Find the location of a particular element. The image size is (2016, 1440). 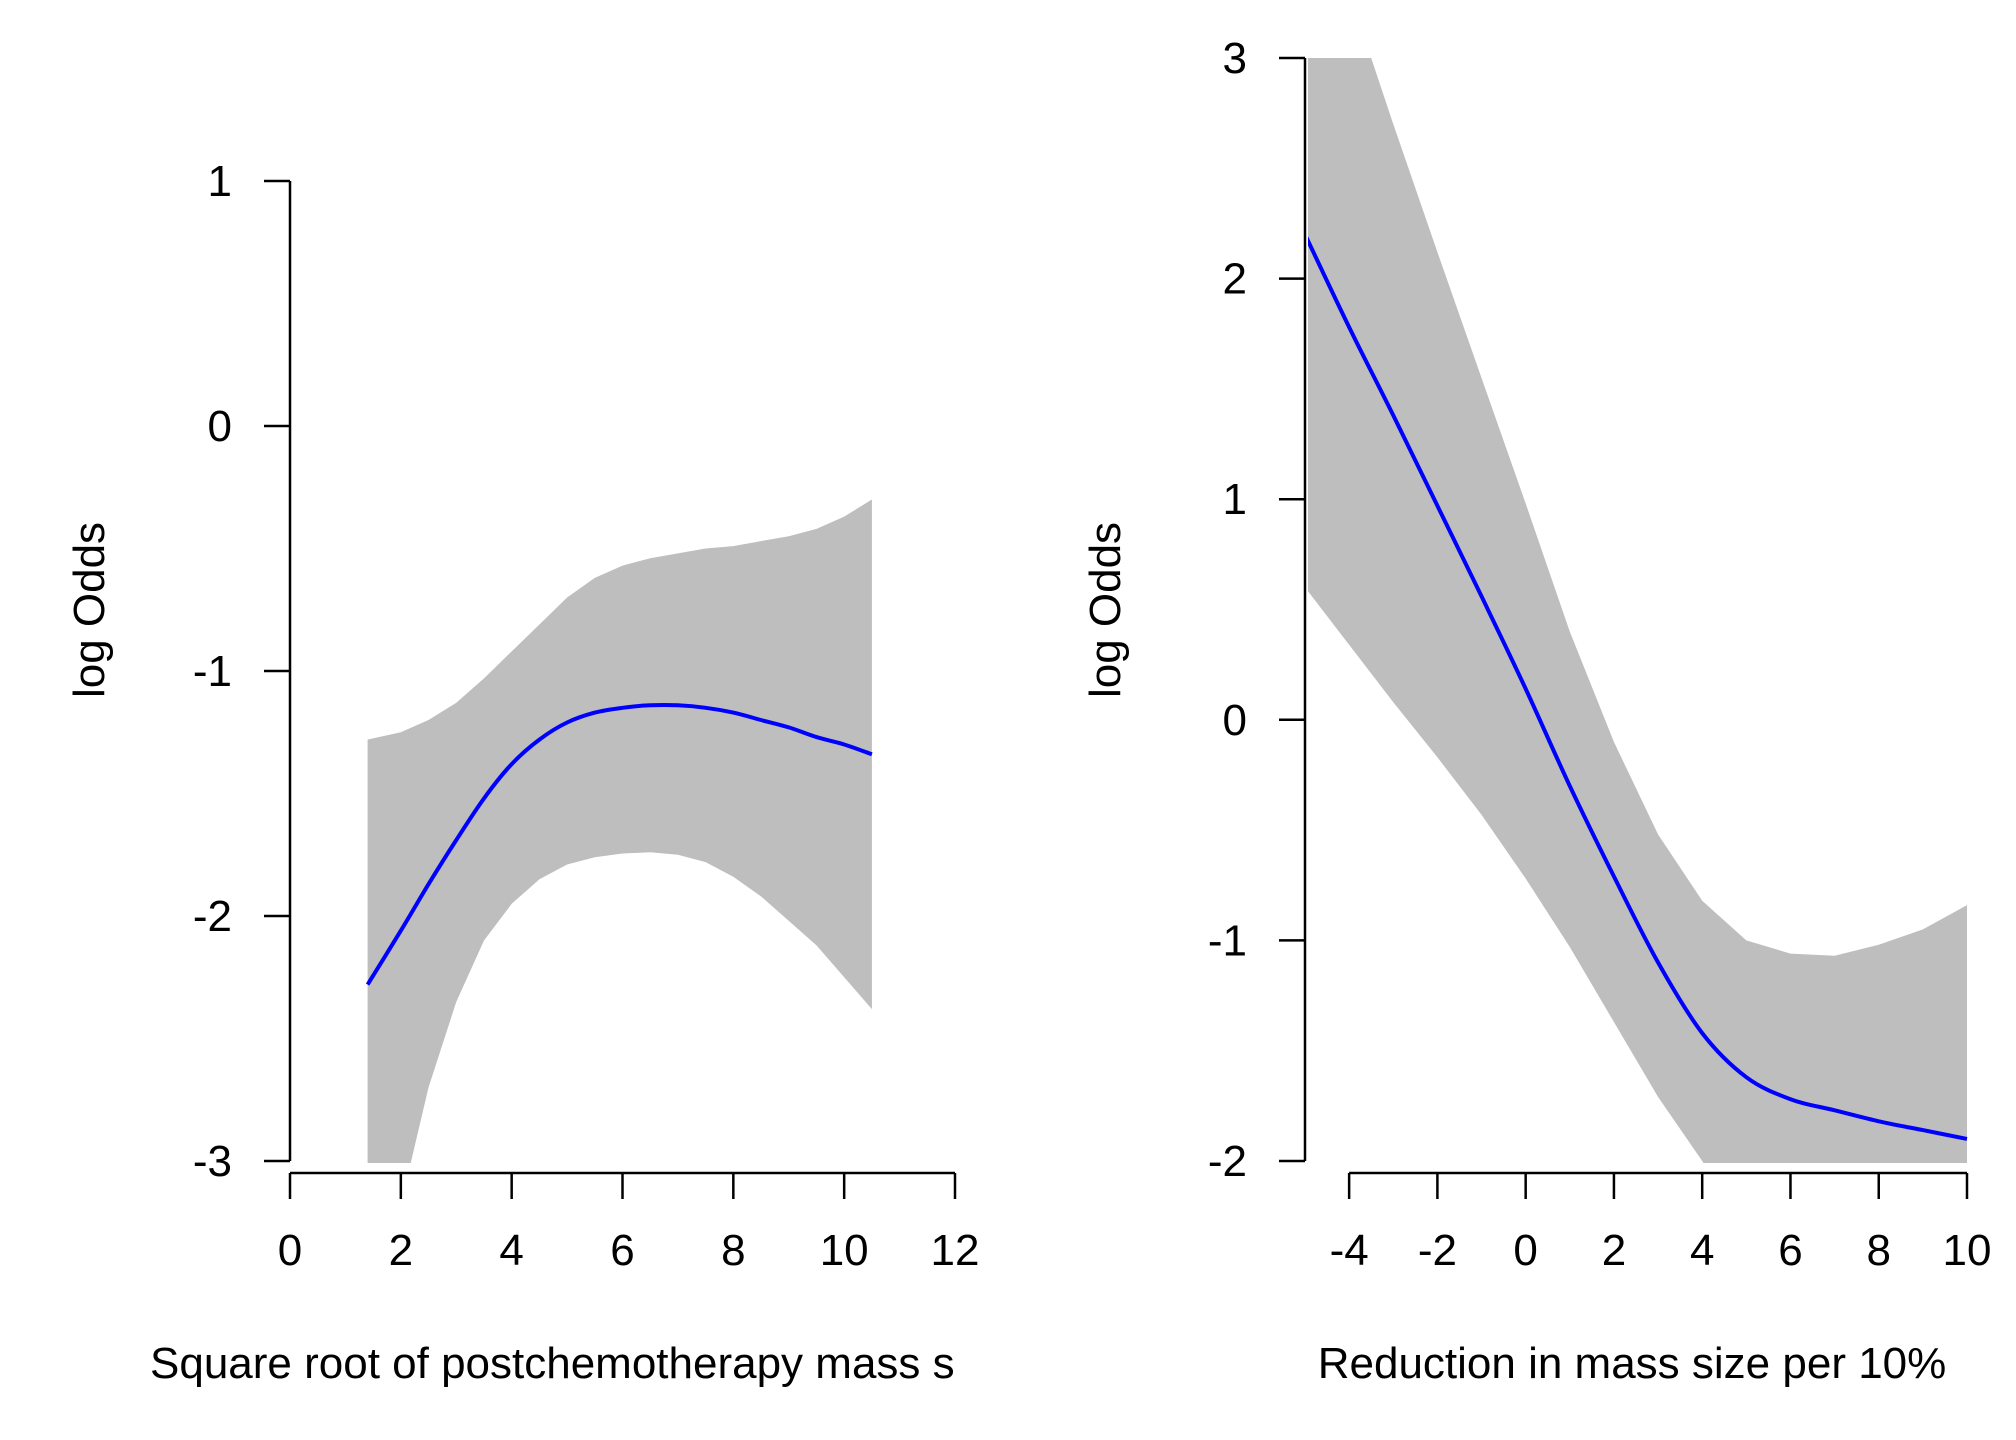

right-x-tick-label: 8 is located at coordinates (1878, 1250).